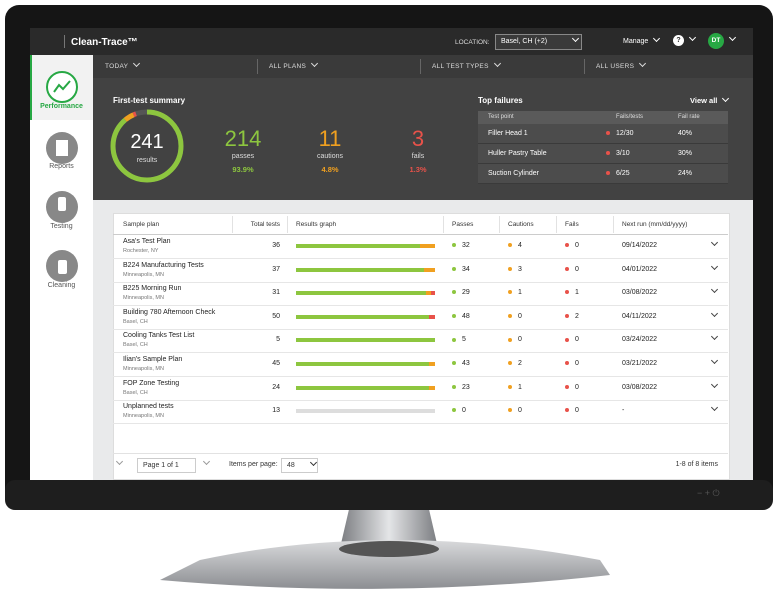  What do you see at coordinates (639, 316) in the screenshot?
I see `next-run: 04/11/2022` at bounding box center [639, 316].